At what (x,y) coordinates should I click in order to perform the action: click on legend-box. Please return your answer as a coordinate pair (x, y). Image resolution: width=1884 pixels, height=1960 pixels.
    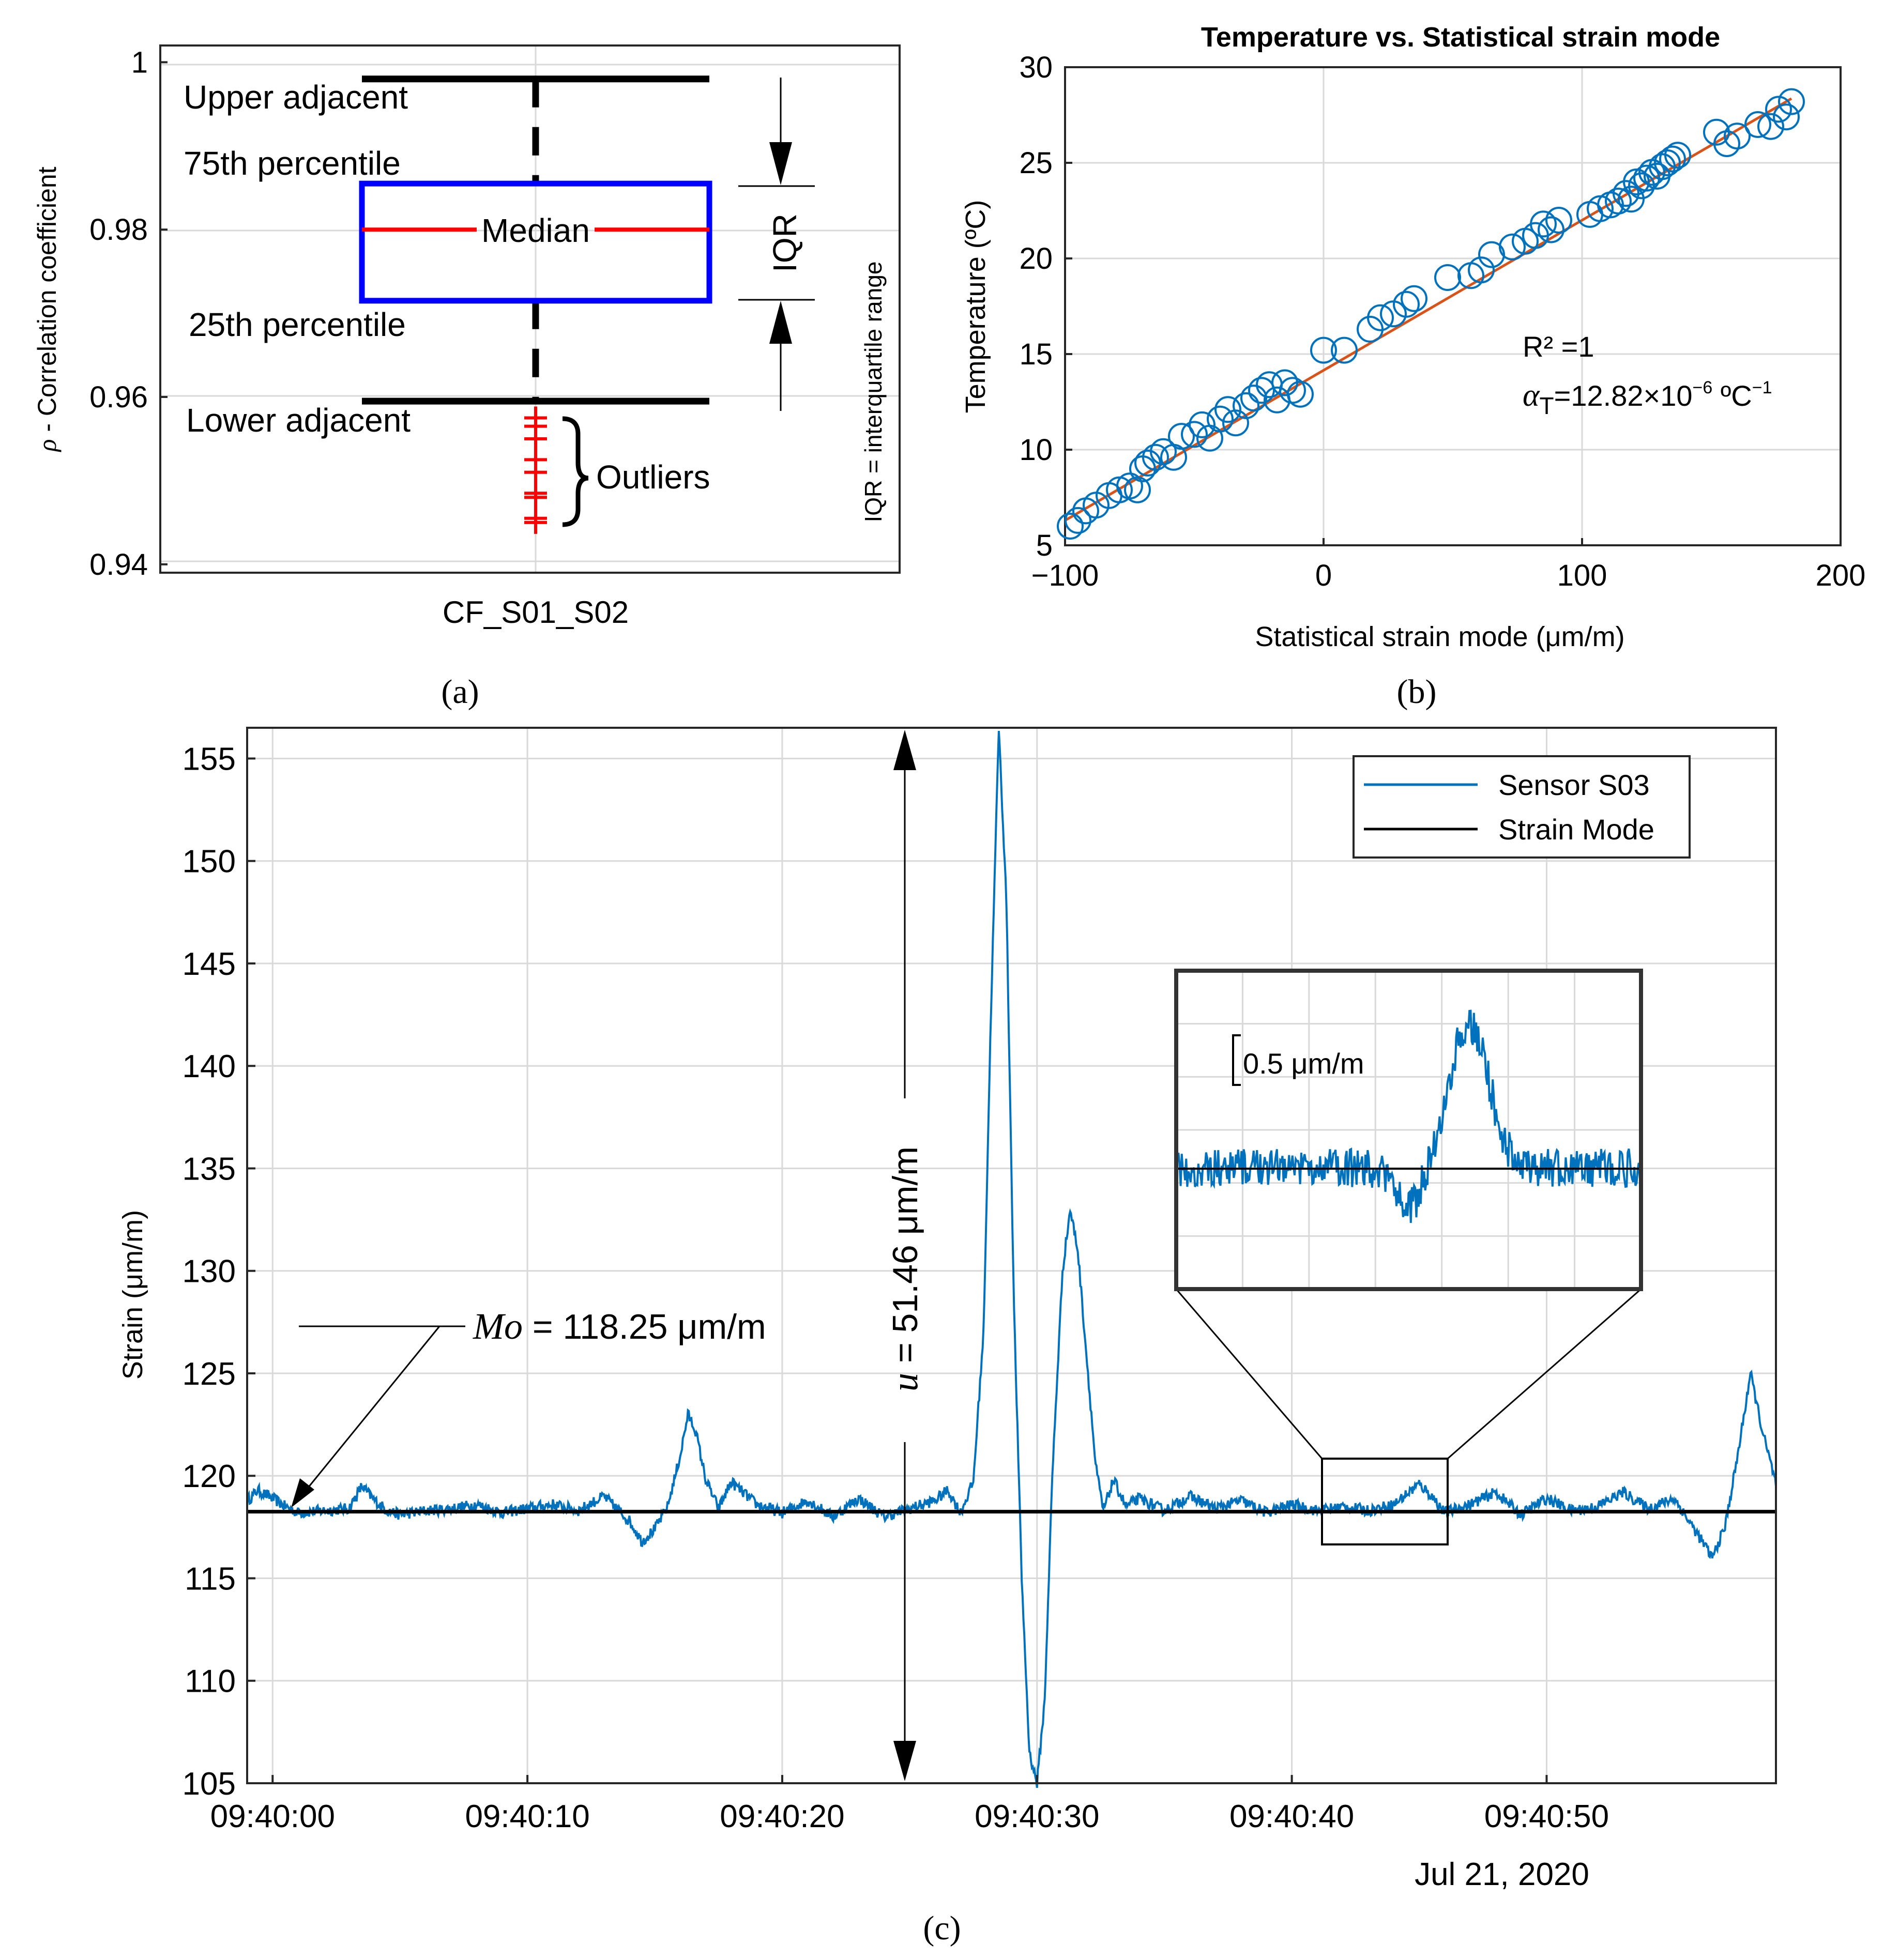
    Looking at the image, I should click on (1522, 807).